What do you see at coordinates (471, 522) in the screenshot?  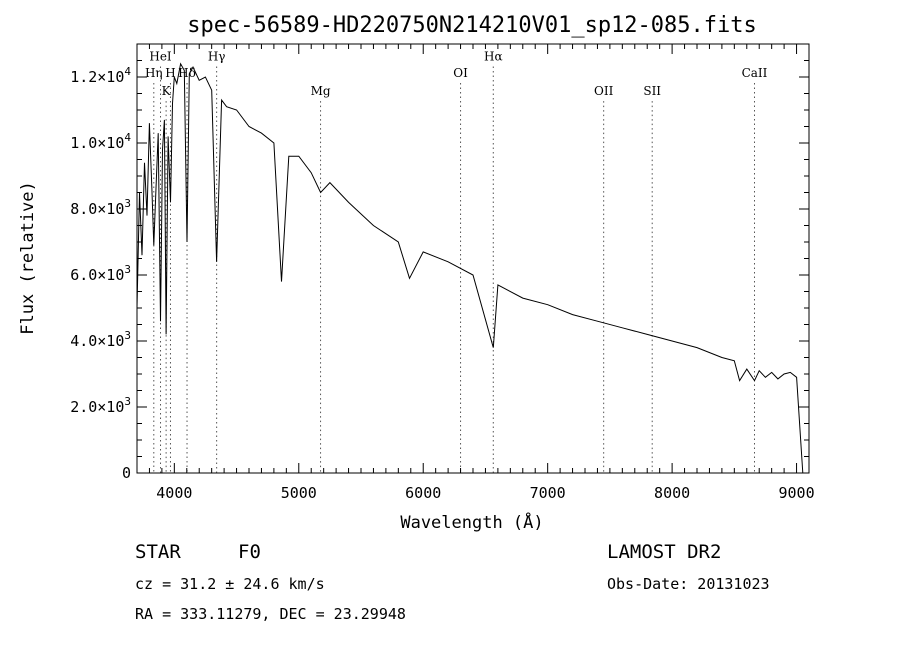 I see `x-axis-label: Wavelength (Å)` at bounding box center [471, 522].